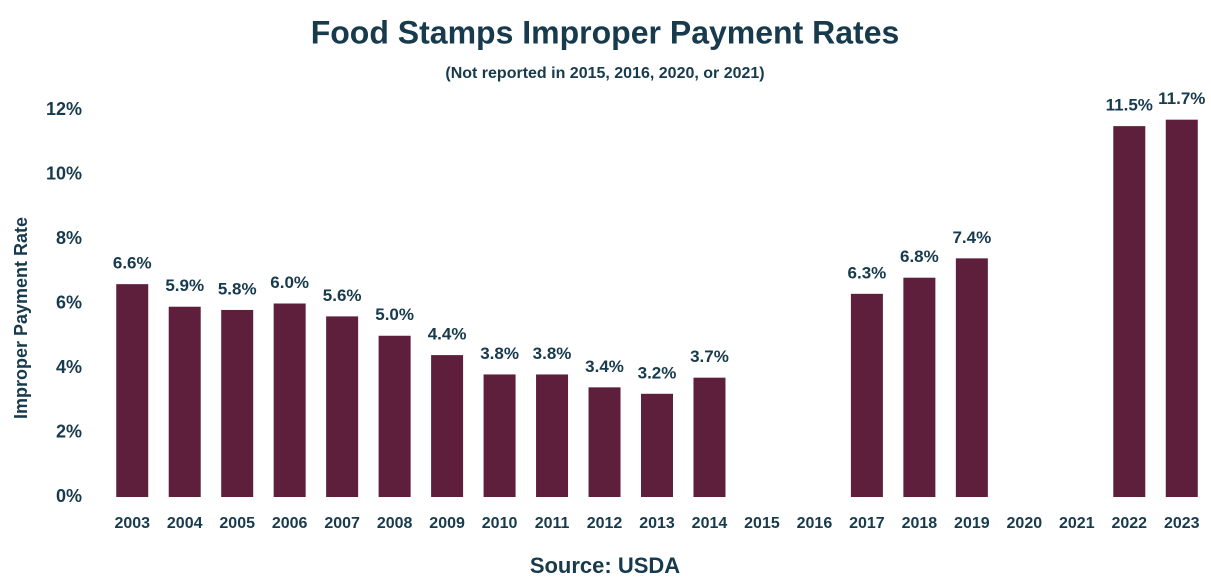 The width and height of the screenshot is (1211, 579). What do you see at coordinates (184, 285) in the screenshot?
I see `value-label: 5.9%` at bounding box center [184, 285].